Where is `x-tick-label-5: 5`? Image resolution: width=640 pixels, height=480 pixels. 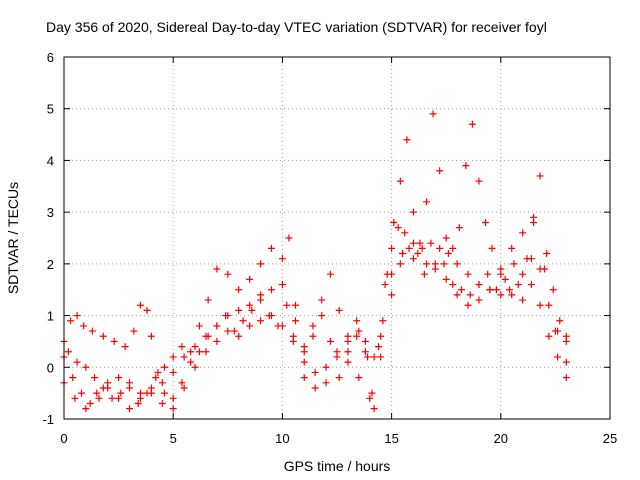 x-tick-label-5: 5 is located at coordinates (173, 438).